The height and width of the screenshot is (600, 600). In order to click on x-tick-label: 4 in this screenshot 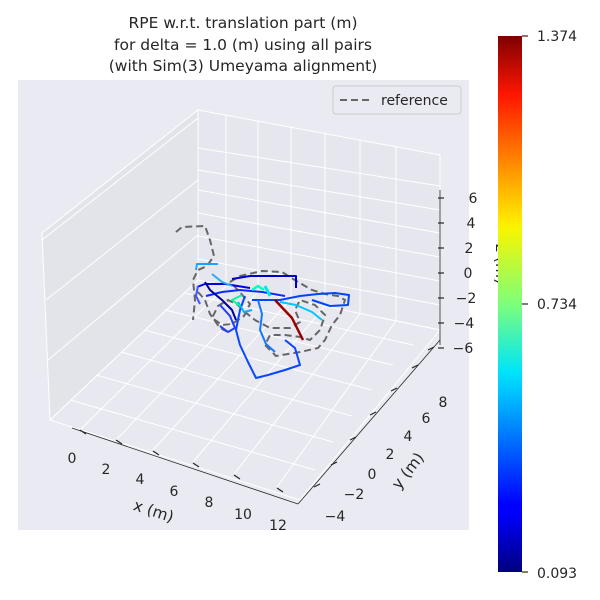, I will do `click(140, 480)`.